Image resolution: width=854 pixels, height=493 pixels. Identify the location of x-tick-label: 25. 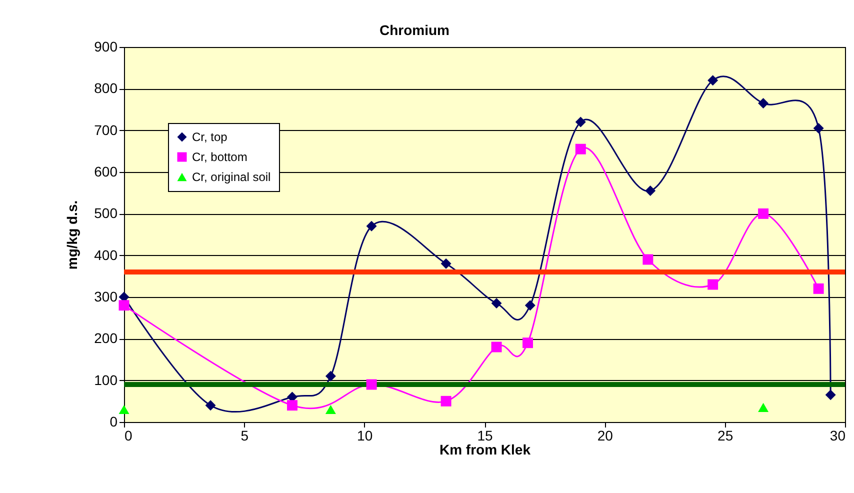
(726, 436).